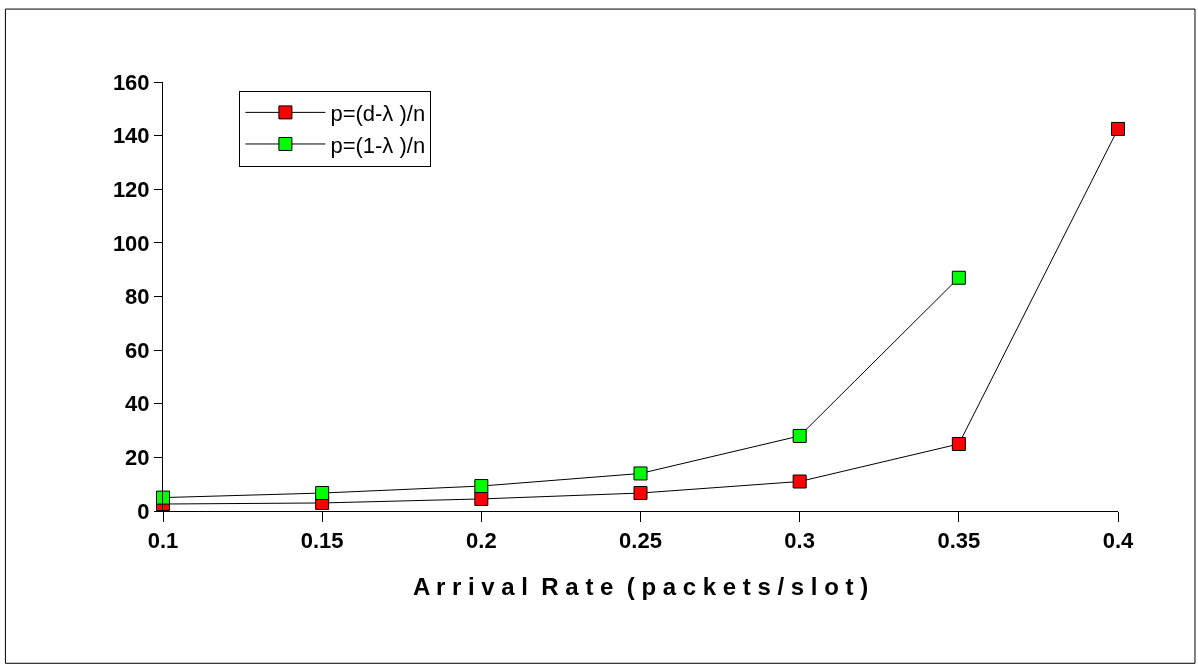 The image size is (1198, 668). What do you see at coordinates (163, 541) in the screenshot?
I see `x-tick-label: 0.1` at bounding box center [163, 541].